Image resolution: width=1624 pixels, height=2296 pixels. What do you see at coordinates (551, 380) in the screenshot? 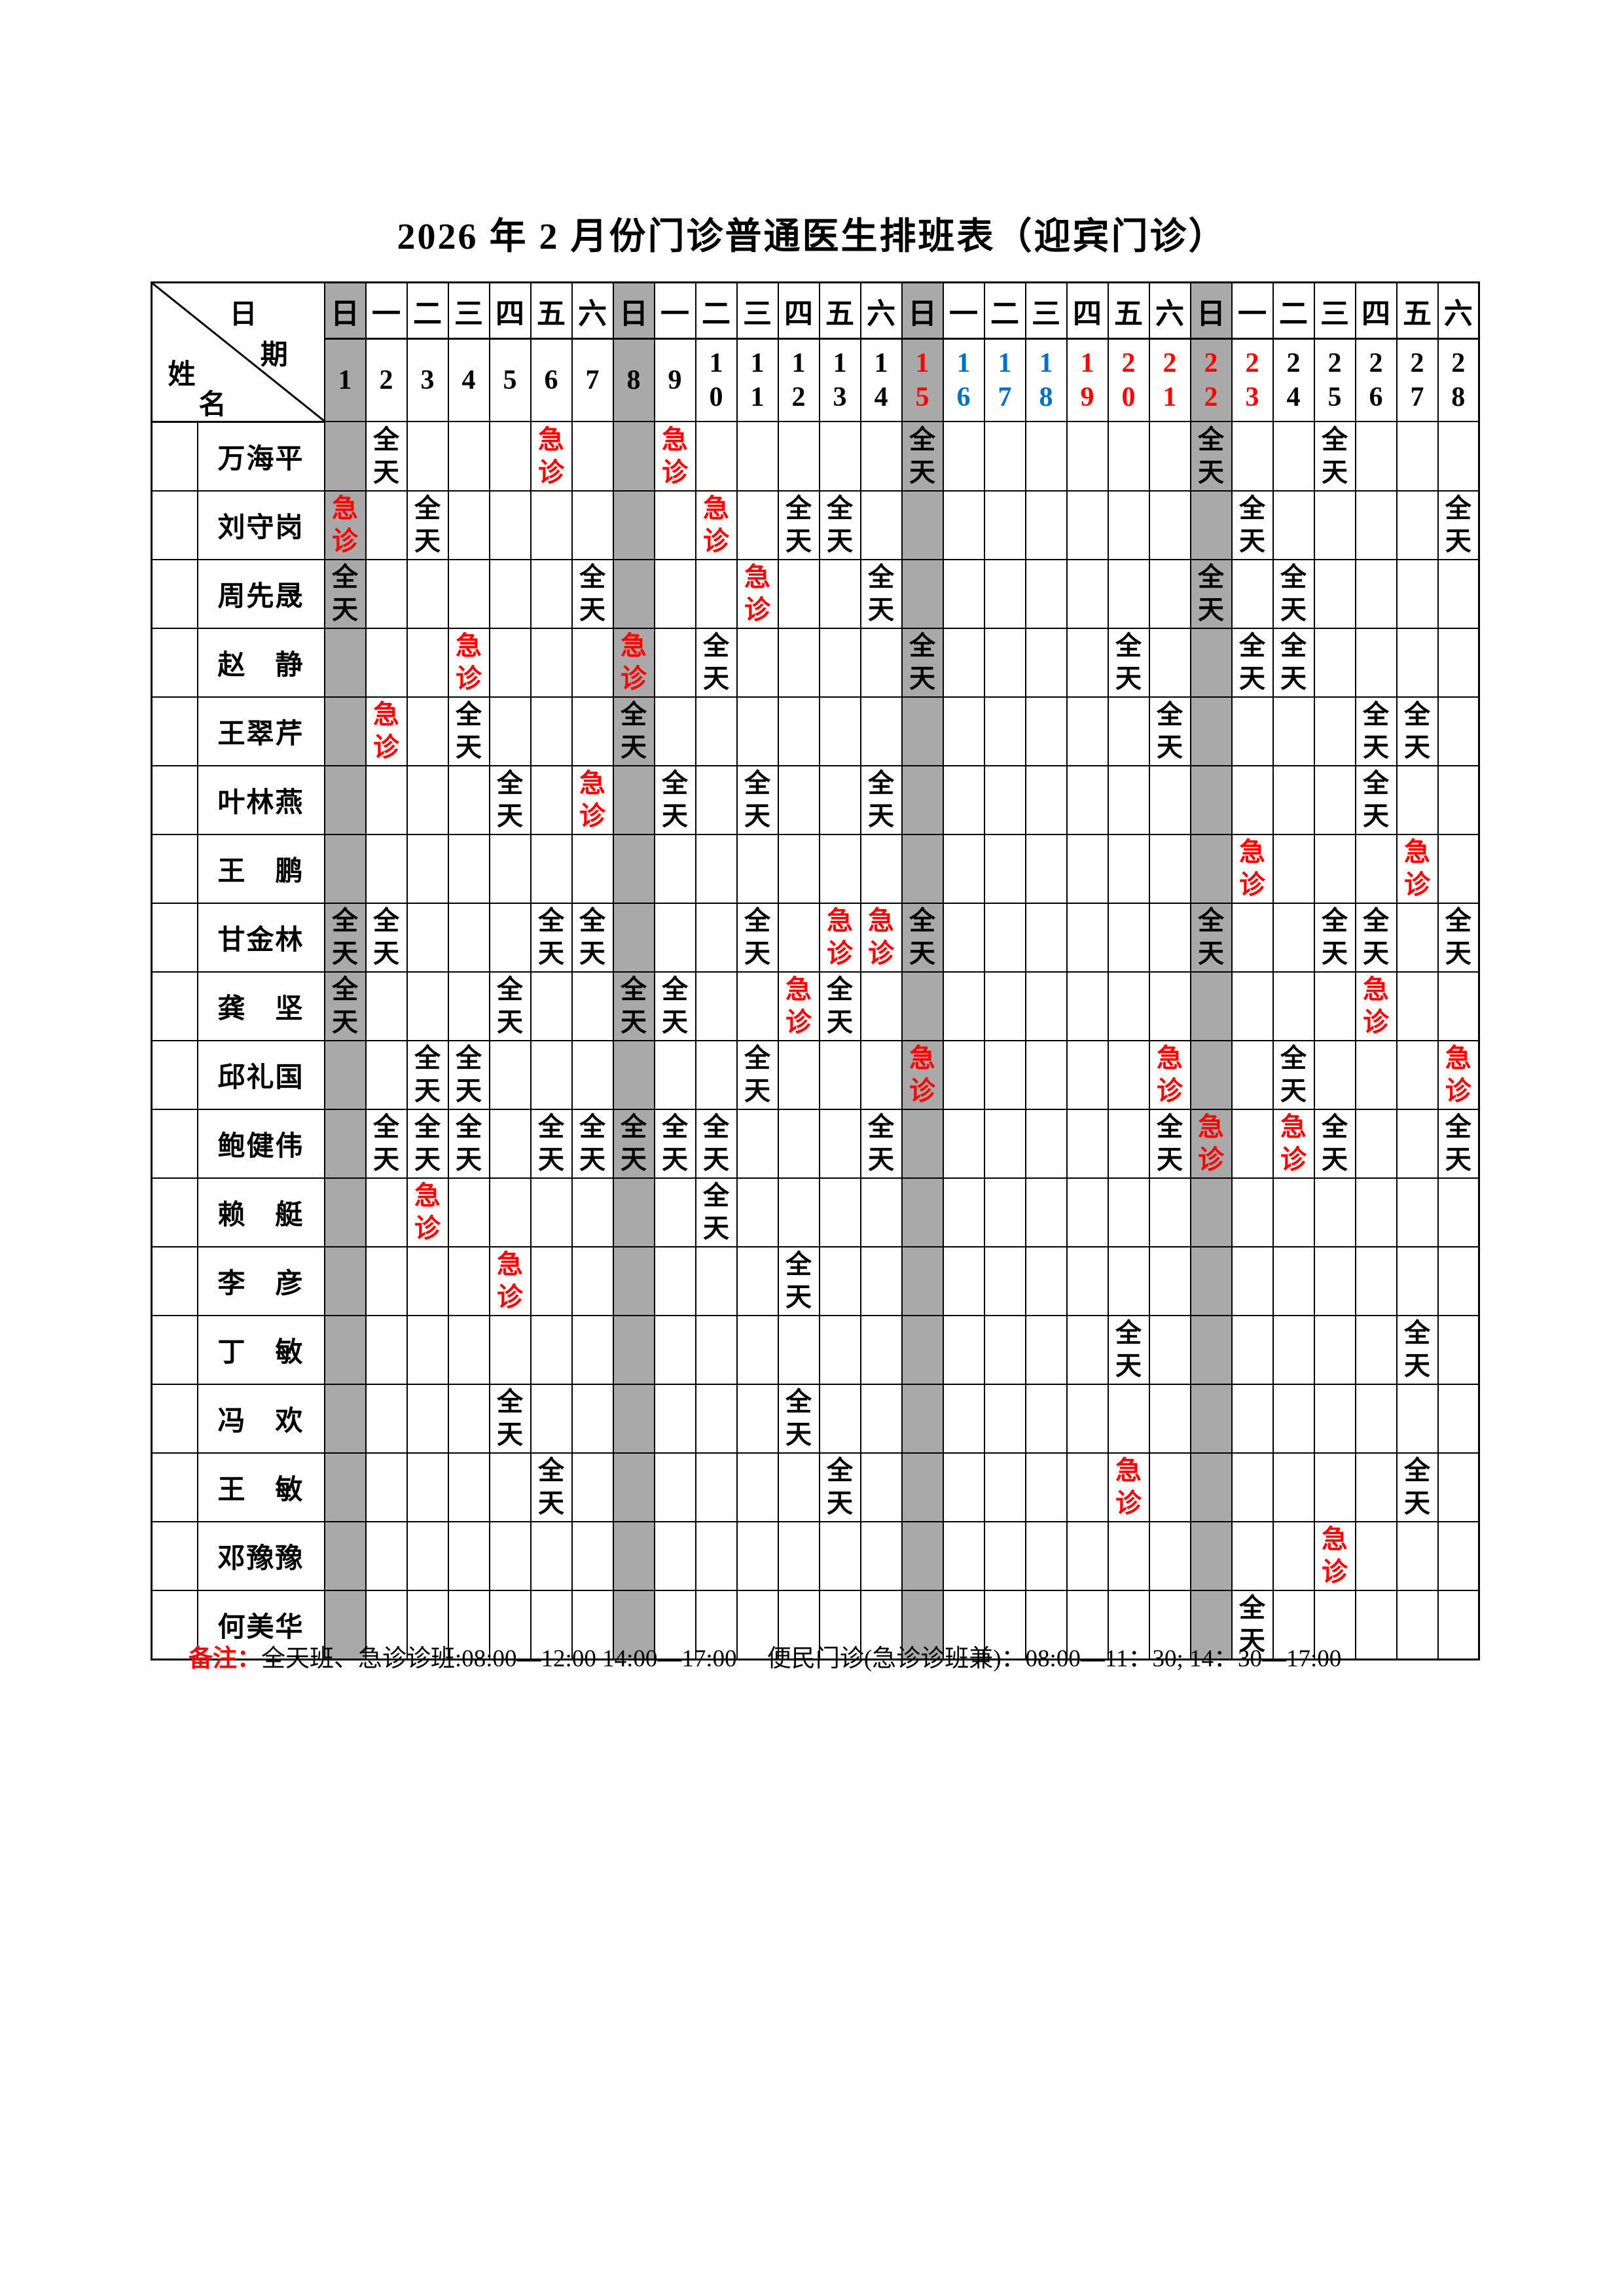
I see `date-header-cell: 6` at bounding box center [551, 380].